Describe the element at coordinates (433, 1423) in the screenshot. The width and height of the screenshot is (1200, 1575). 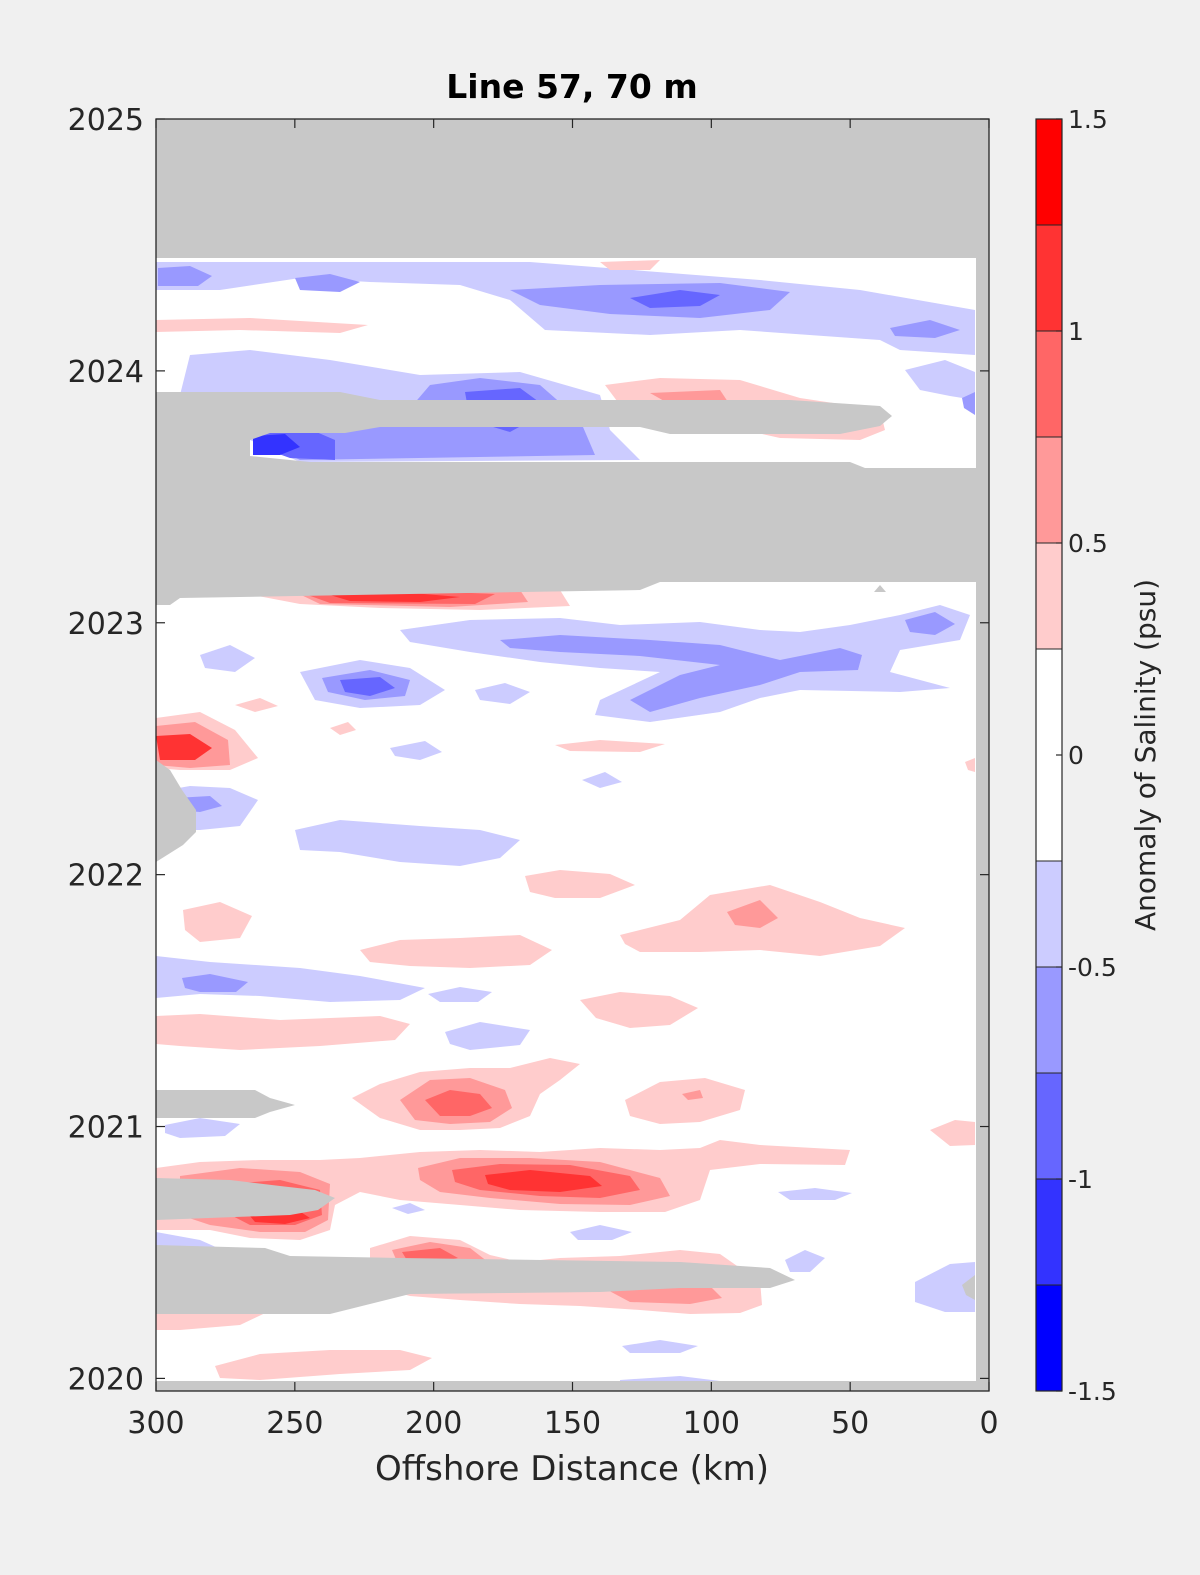
I see `x-tick-label: 200` at that location.